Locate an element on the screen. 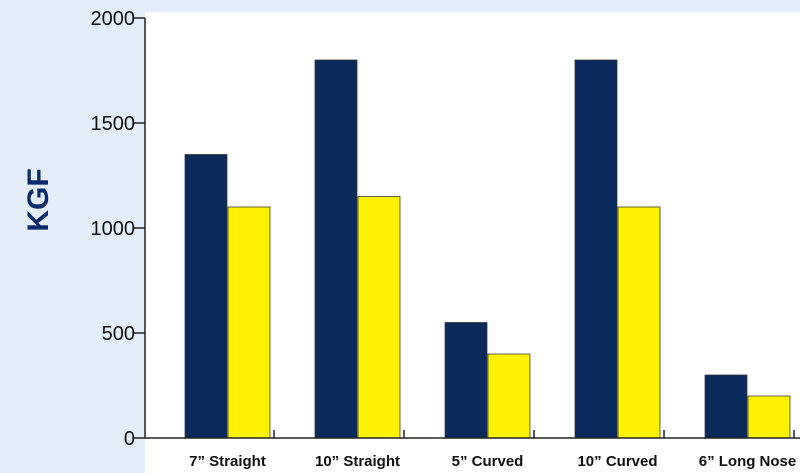  y-tick-label: 1000 is located at coordinates (113, 229).